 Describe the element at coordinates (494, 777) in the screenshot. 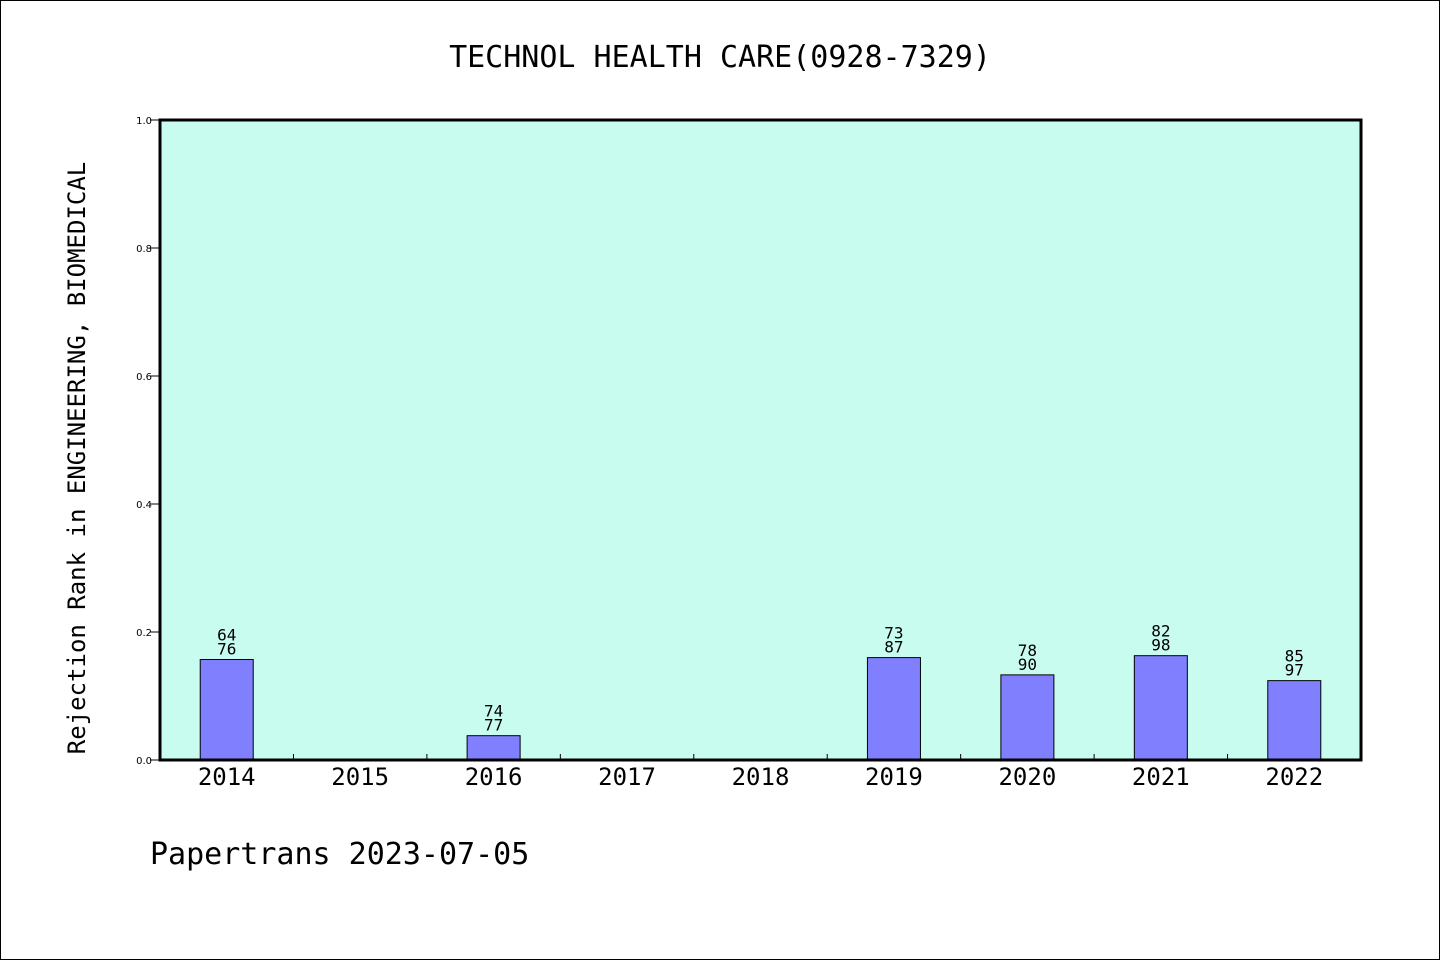

I see `x-tick-label: 2016` at that location.